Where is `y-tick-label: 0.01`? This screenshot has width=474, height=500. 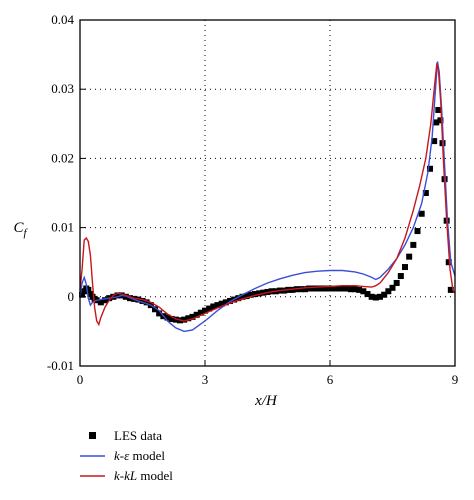 y-tick-label: 0.01 is located at coordinates (62, 227).